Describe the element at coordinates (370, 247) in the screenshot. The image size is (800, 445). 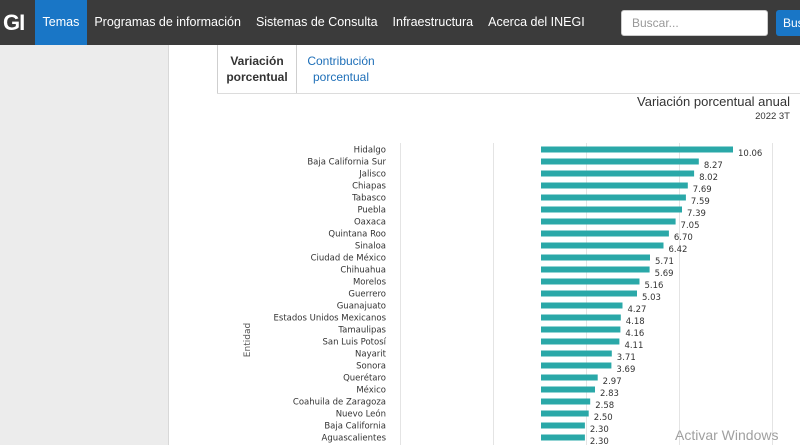
I see `category-label: Sinaloa` at that location.